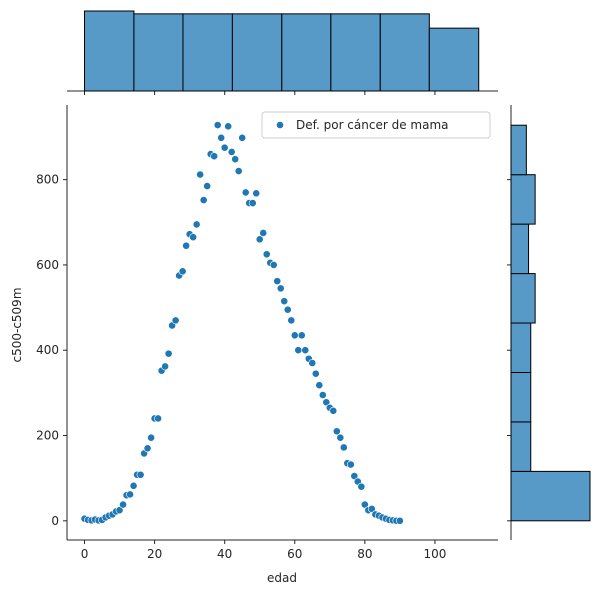 Image resolution: width=600 pixels, height=600 pixels. I want to click on y-tick-label: 0, so click(55, 521).